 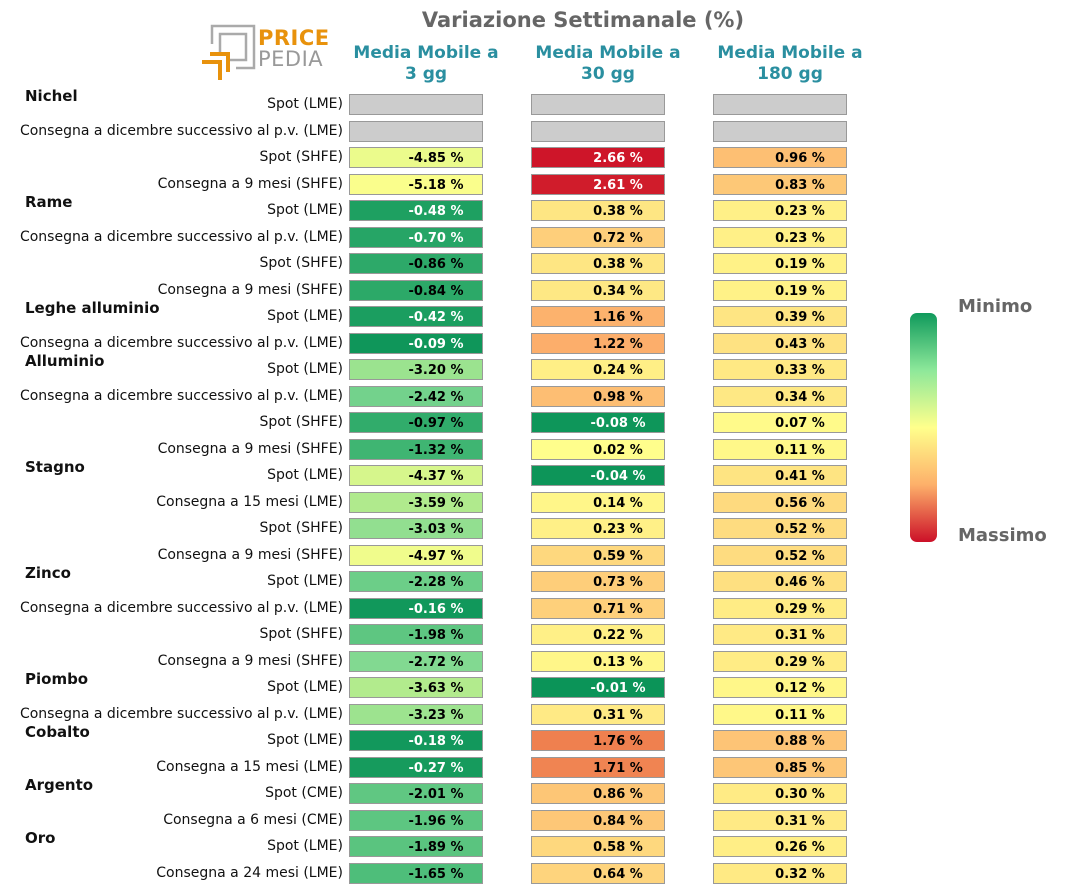 What do you see at coordinates (780, 475) in the screenshot?
I see `heatmap-cell: 0.41 %` at bounding box center [780, 475].